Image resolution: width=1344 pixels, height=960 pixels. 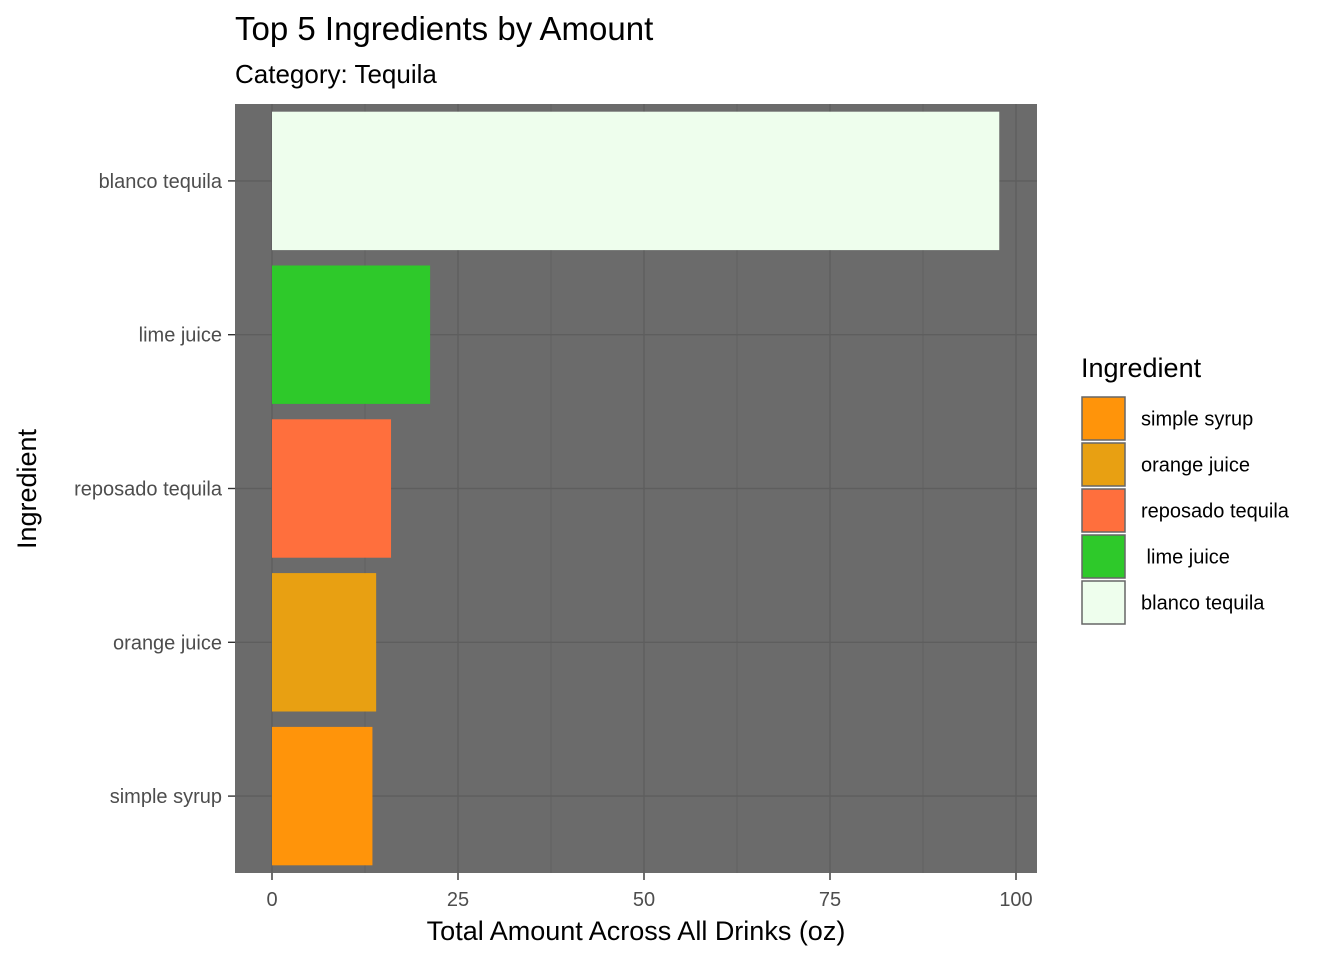 I want to click on legend-title: Ingredient, so click(x=1141, y=368).